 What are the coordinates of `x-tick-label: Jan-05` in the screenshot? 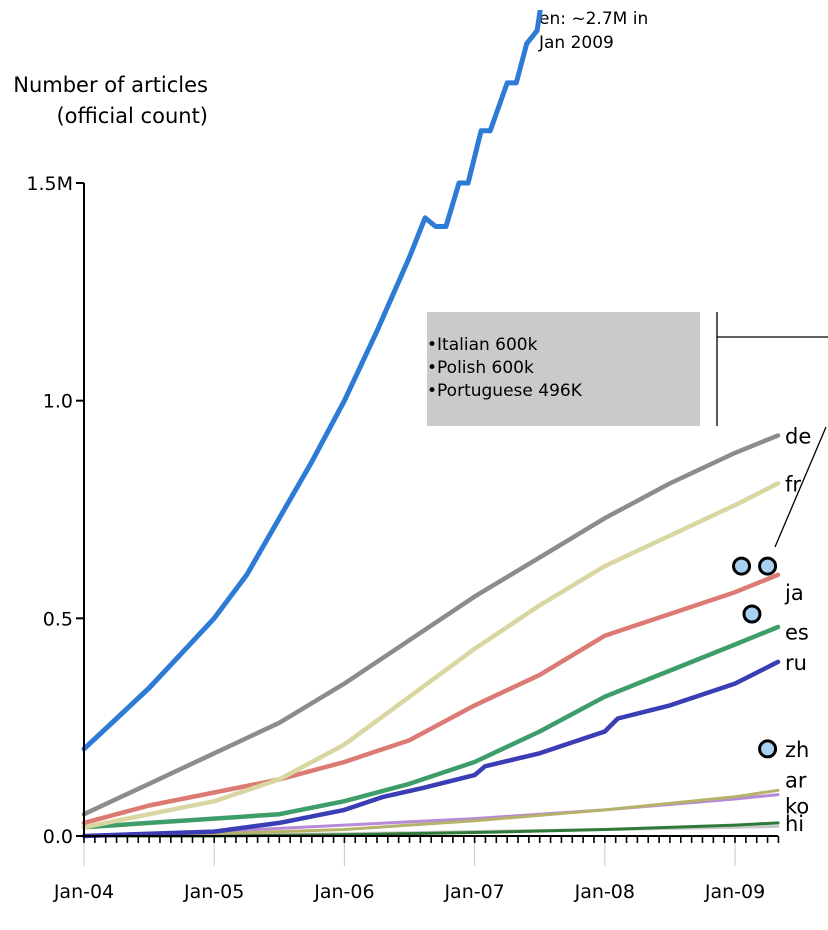 It's located at (213, 892).